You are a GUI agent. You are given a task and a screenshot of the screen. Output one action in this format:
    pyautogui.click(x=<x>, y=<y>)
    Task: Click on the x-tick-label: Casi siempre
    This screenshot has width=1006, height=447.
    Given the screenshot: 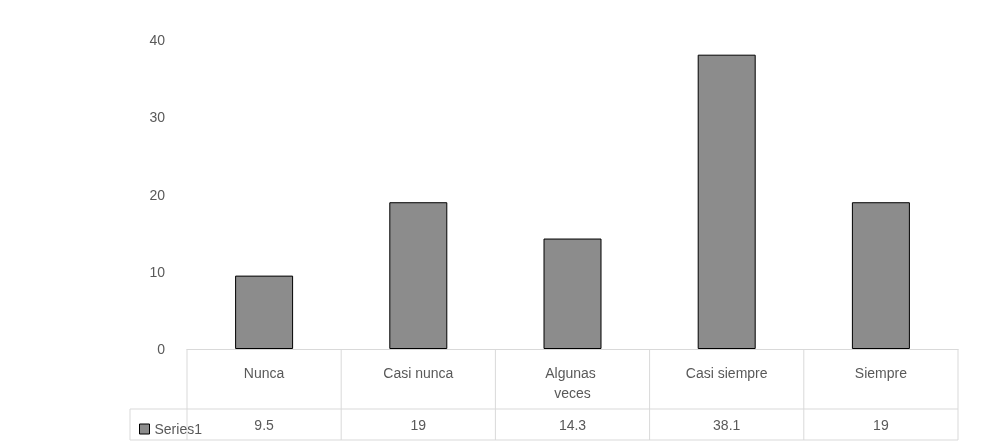 What is the action you would take?
    pyautogui.click(x=726, y=373)
    